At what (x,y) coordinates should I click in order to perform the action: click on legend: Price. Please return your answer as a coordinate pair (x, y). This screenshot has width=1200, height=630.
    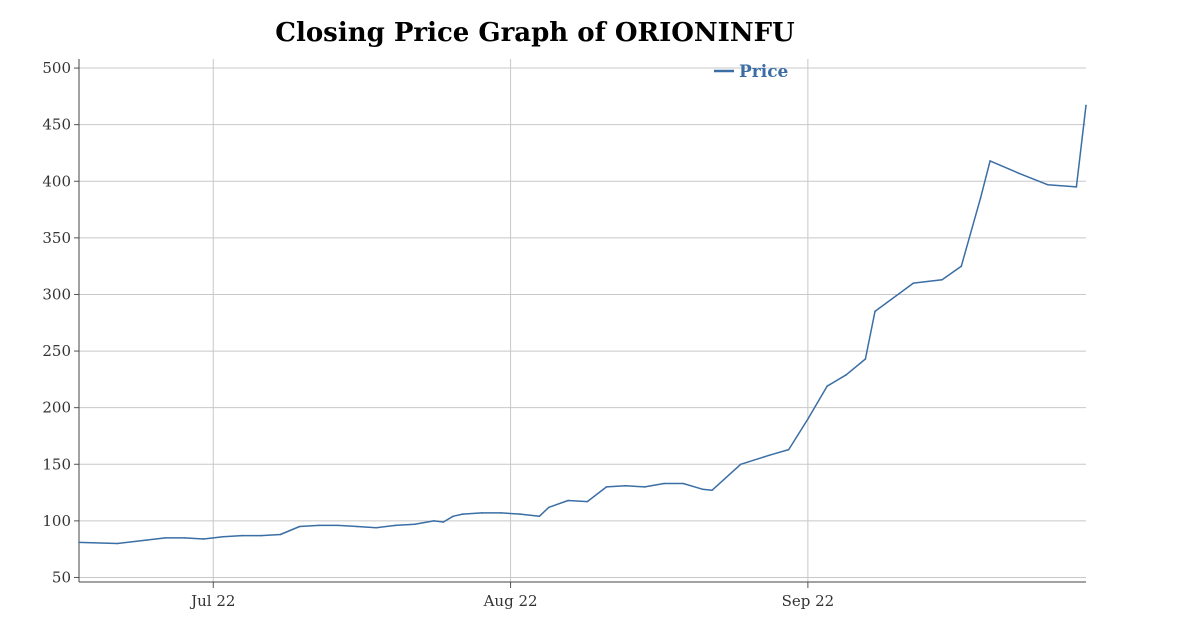
    Looking at the image, I should click on (751, 72).